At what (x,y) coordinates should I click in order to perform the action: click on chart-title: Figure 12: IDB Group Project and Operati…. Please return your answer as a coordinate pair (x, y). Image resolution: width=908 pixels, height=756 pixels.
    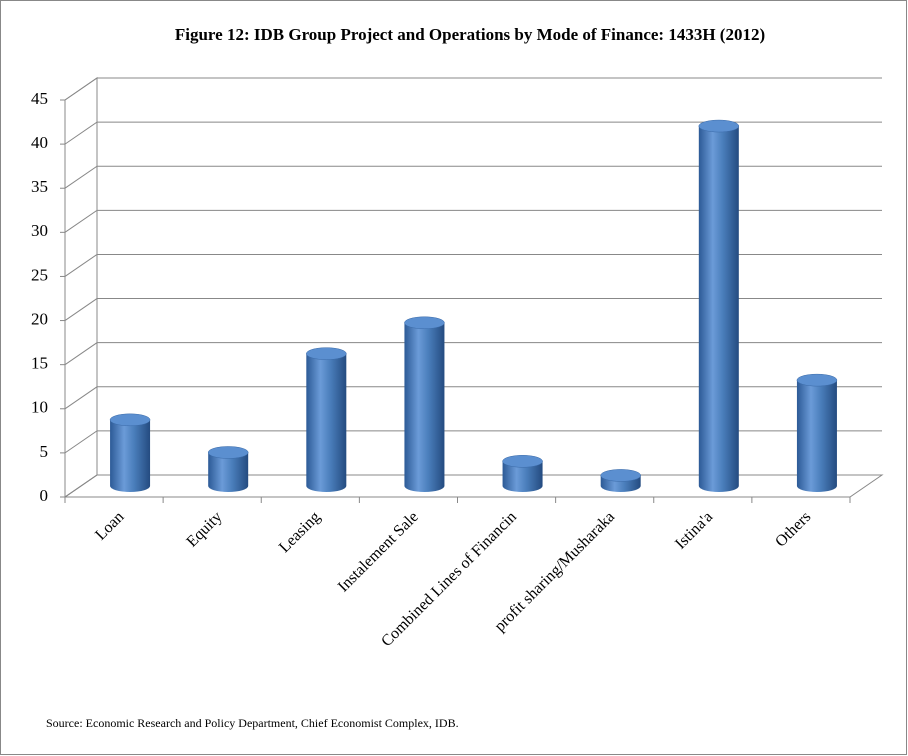
    Looking at the image, I should click on (470, 34).